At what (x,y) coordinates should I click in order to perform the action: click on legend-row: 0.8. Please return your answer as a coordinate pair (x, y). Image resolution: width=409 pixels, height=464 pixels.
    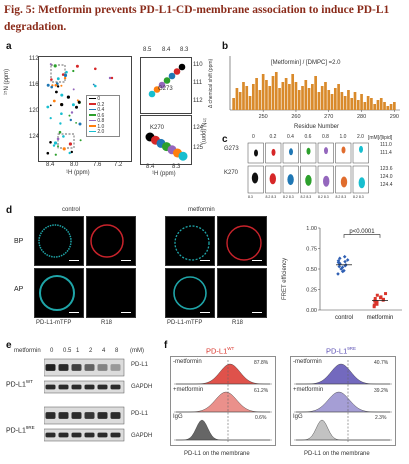
    Looking at the image, I should click on (96, 121).